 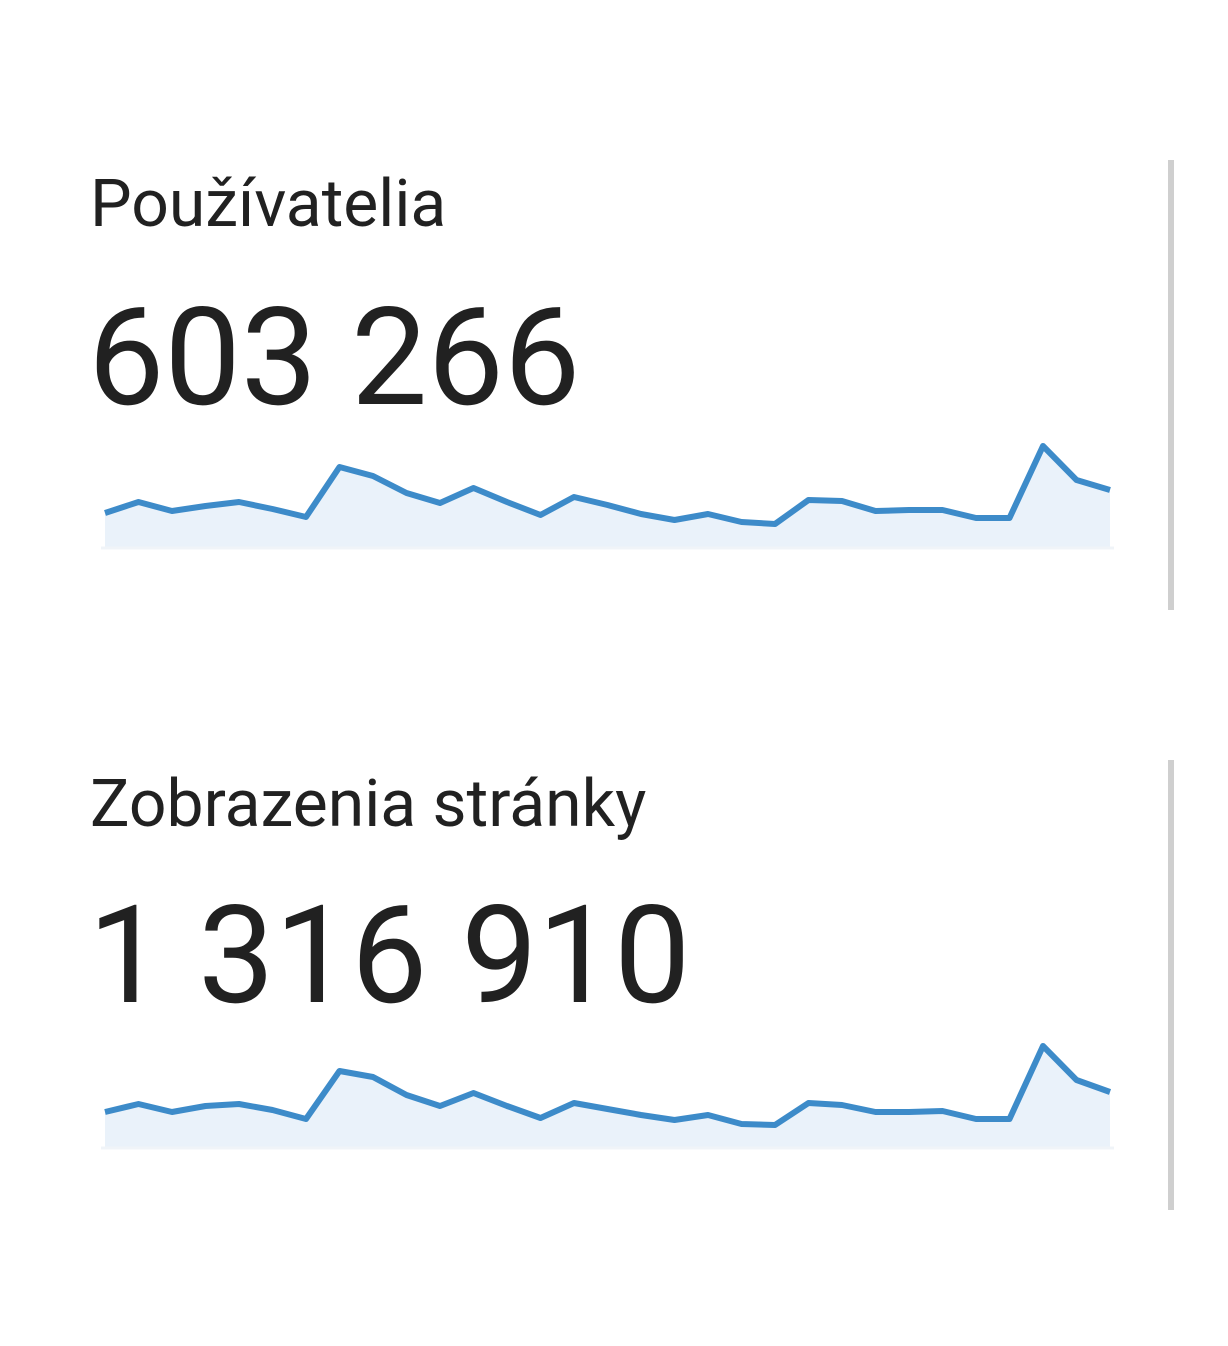 I want to click on metric-label: Zobrazenia stránky, so click(x=368, y=804).